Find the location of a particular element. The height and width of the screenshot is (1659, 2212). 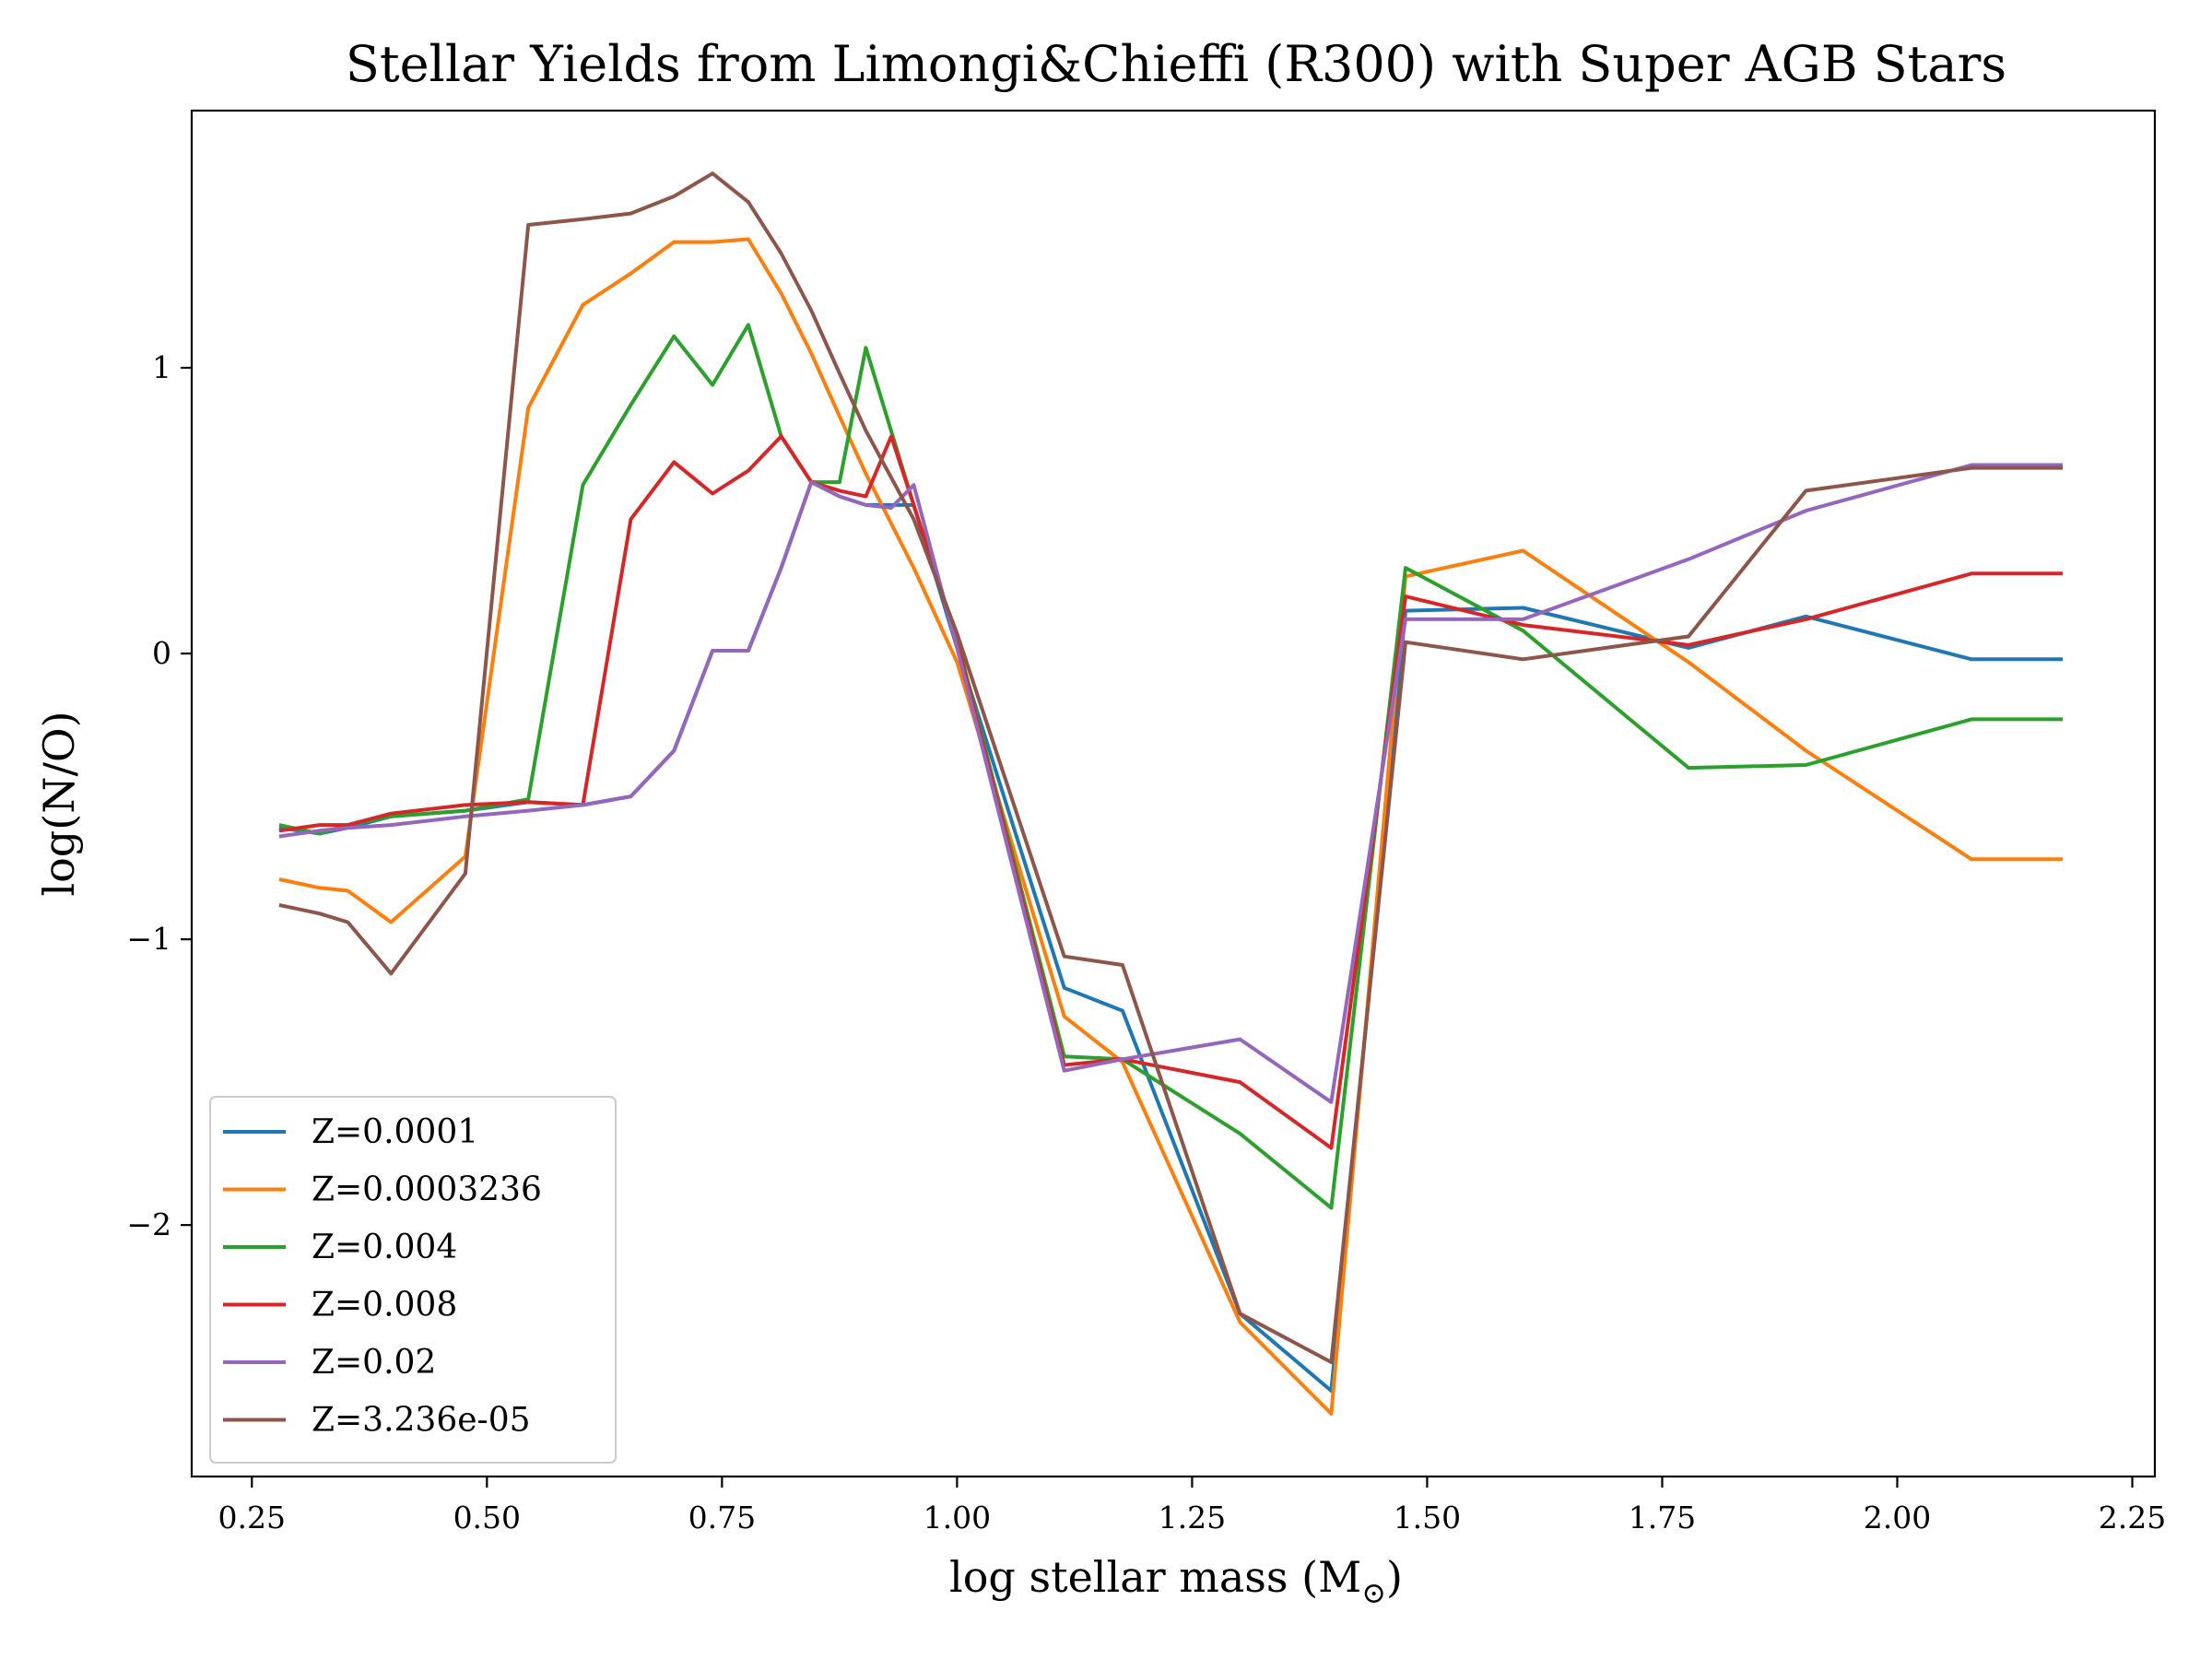

x-axis-label: log stellar mass (M⊙) is located at coordinates (1176, 1581).